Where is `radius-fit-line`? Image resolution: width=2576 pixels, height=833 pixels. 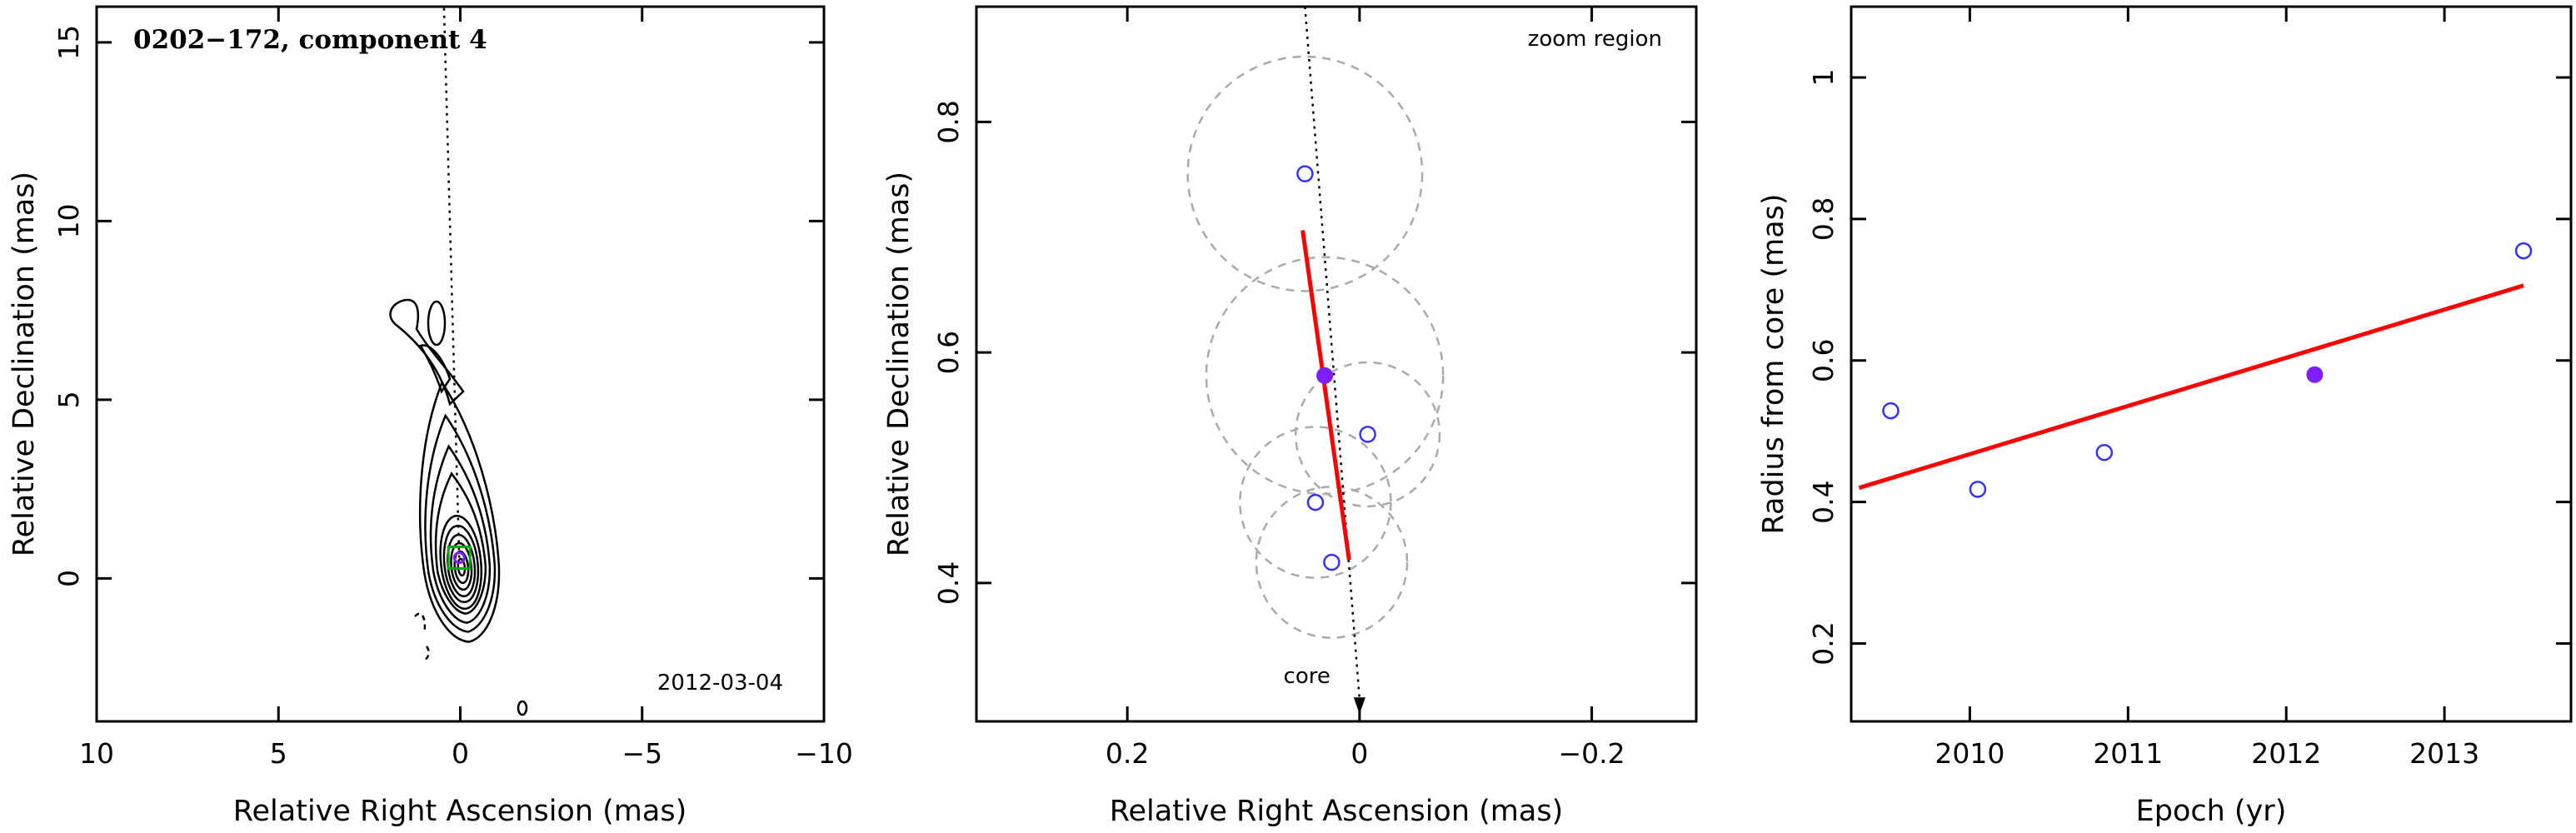
radius-fit-line is located at coordinates (2191, 387).